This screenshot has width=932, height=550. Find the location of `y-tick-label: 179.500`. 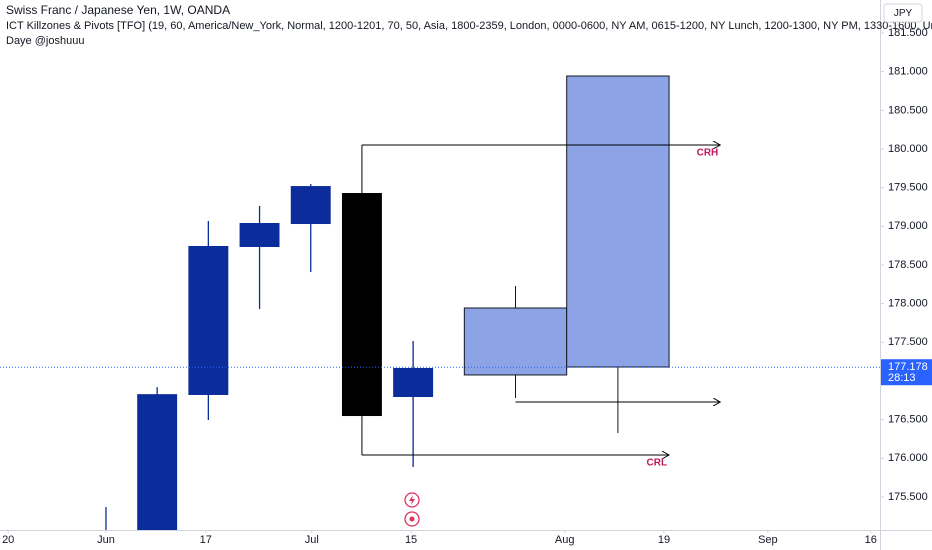

y-tick-label: 179.500 is located at coordinates (908, 188).